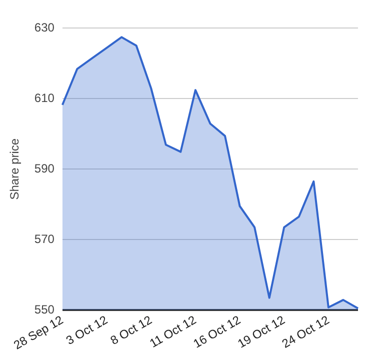  I want to click on x-tick-label: 3 Oct 12, so click(87, 330).